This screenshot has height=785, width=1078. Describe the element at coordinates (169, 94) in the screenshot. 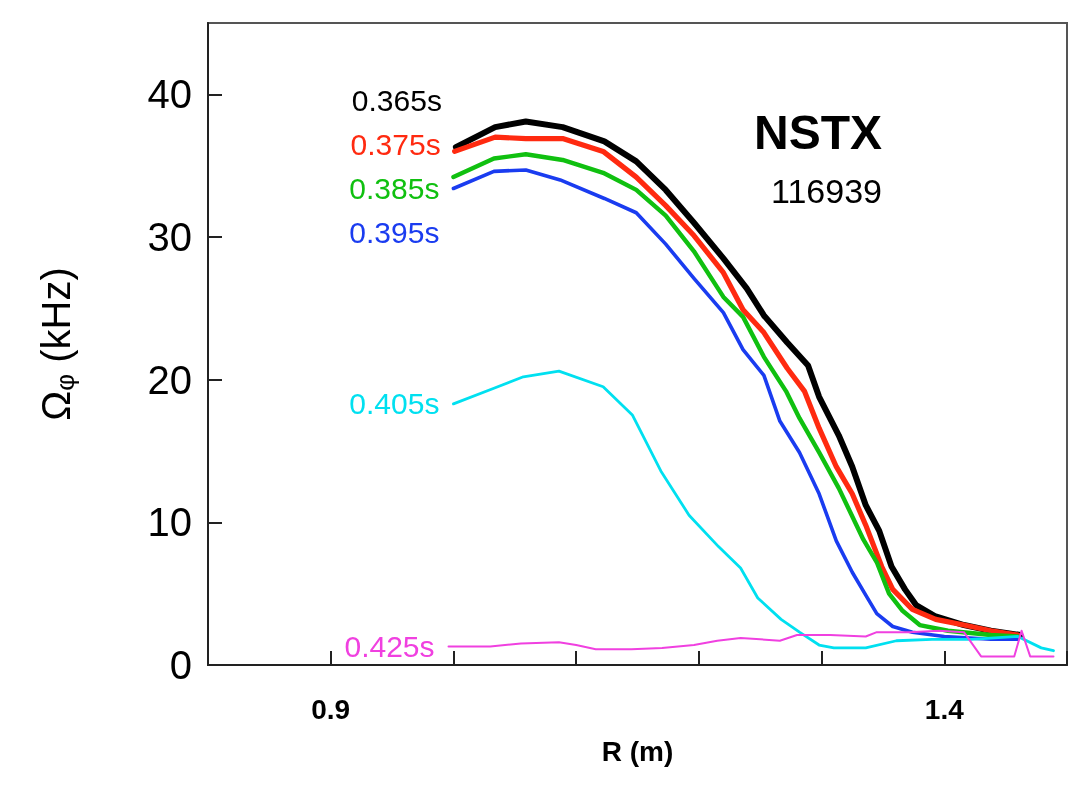

I see `y-tick-label: 40` at that location.